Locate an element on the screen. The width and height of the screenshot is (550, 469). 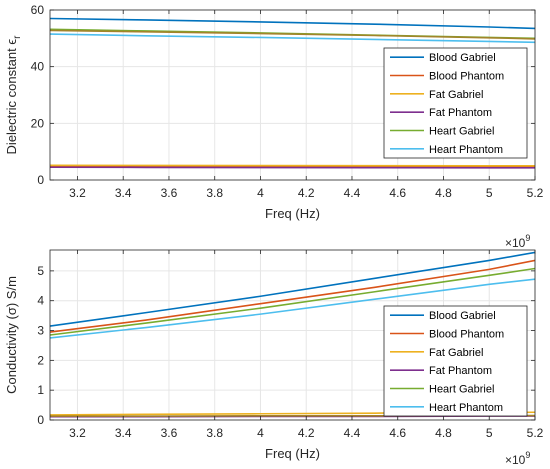
y-tick-label: 1 is located at coordinates (40, 390).